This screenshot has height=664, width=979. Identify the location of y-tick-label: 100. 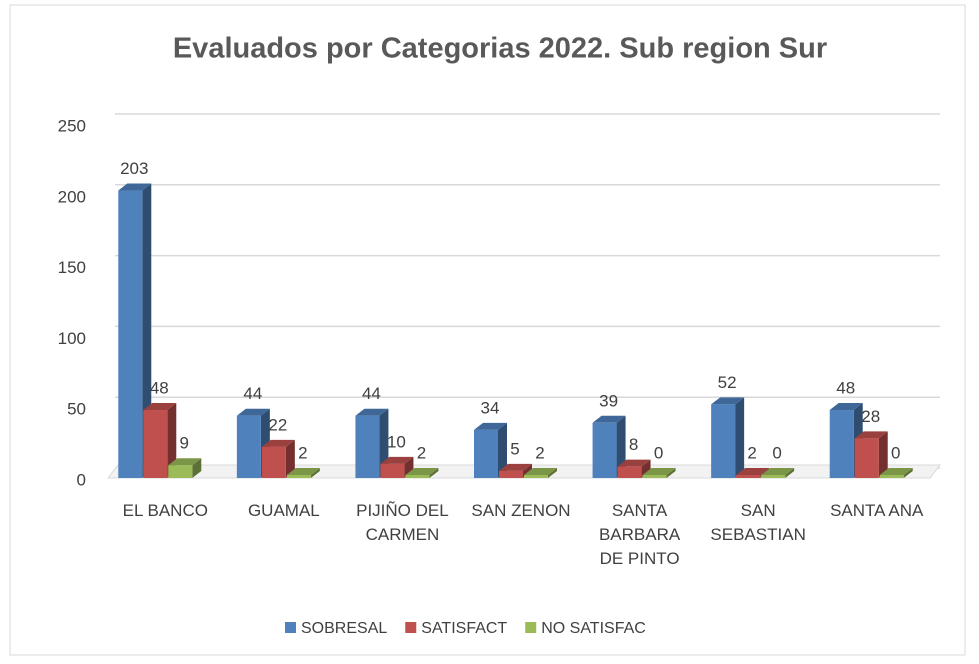
(72, 338).